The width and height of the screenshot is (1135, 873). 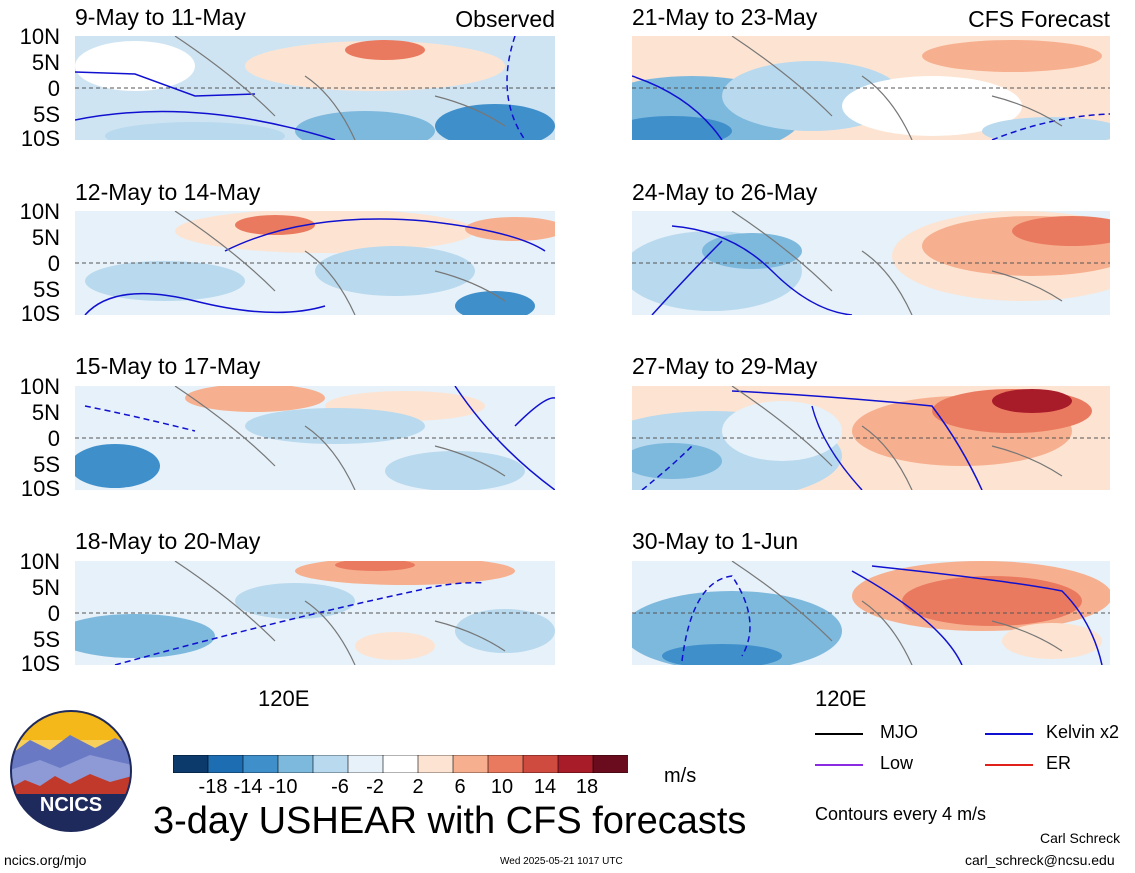 I want to click on legend-mjo: MJO, so click(x=899, y=732).